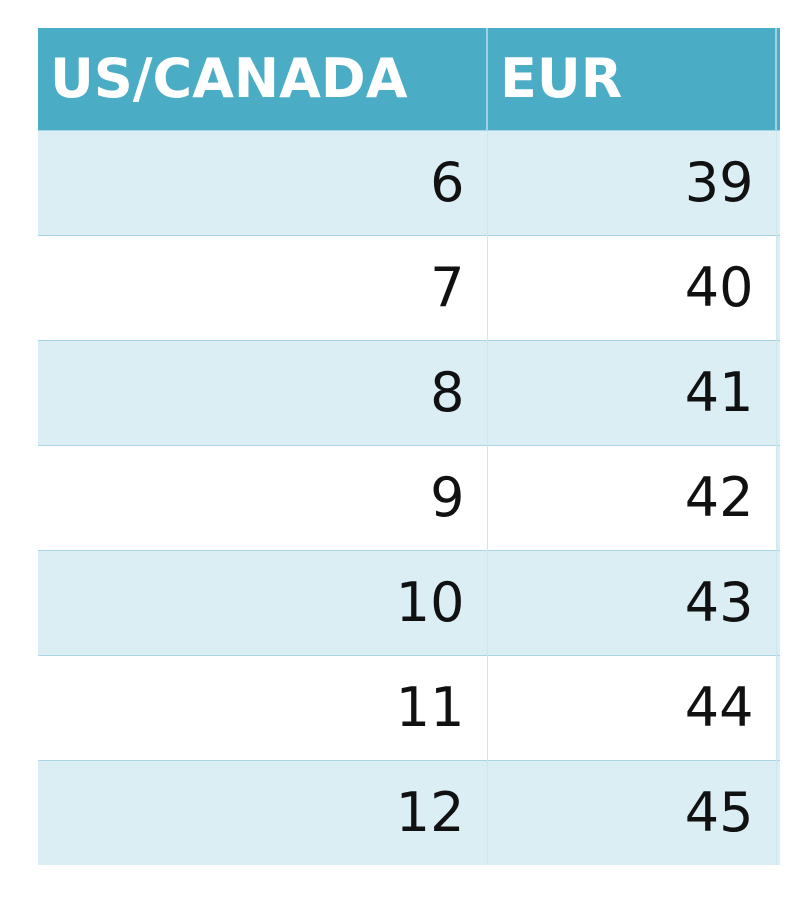 The height and width of the screenshot is (900, 800). What do you see at coordinates (632, 602) in the screenshot?
I see `table-cell: 43` at bounding box center [632, 602].